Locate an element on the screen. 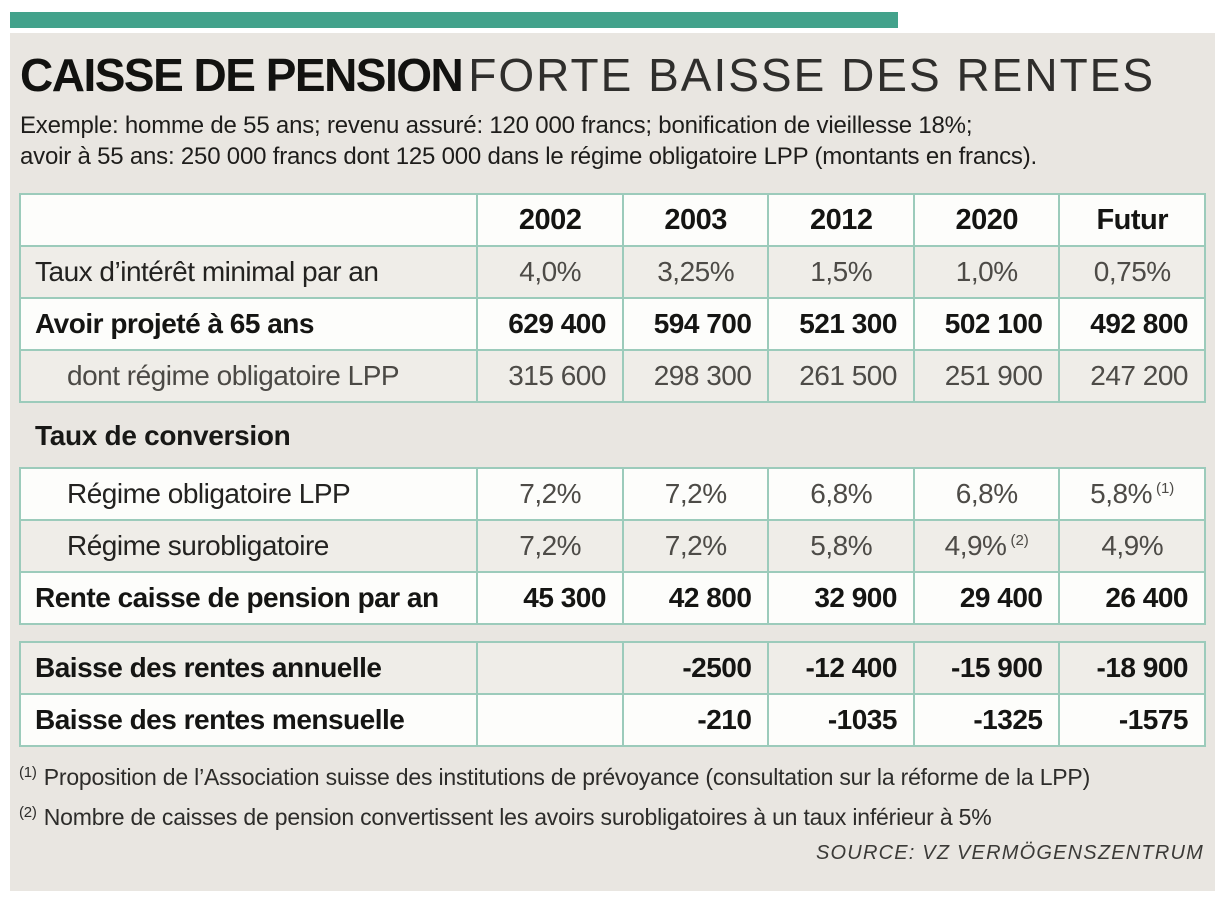  title-topic: CAISSE DE PENSION is located at coordinates (242, 75).